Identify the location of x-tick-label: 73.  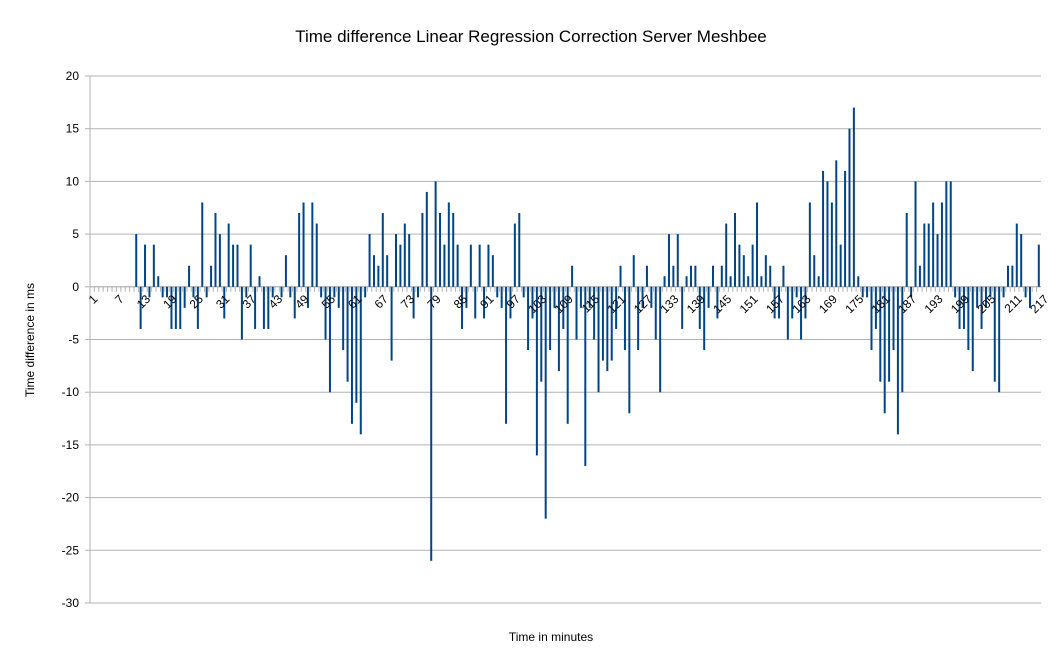
(408, 302).